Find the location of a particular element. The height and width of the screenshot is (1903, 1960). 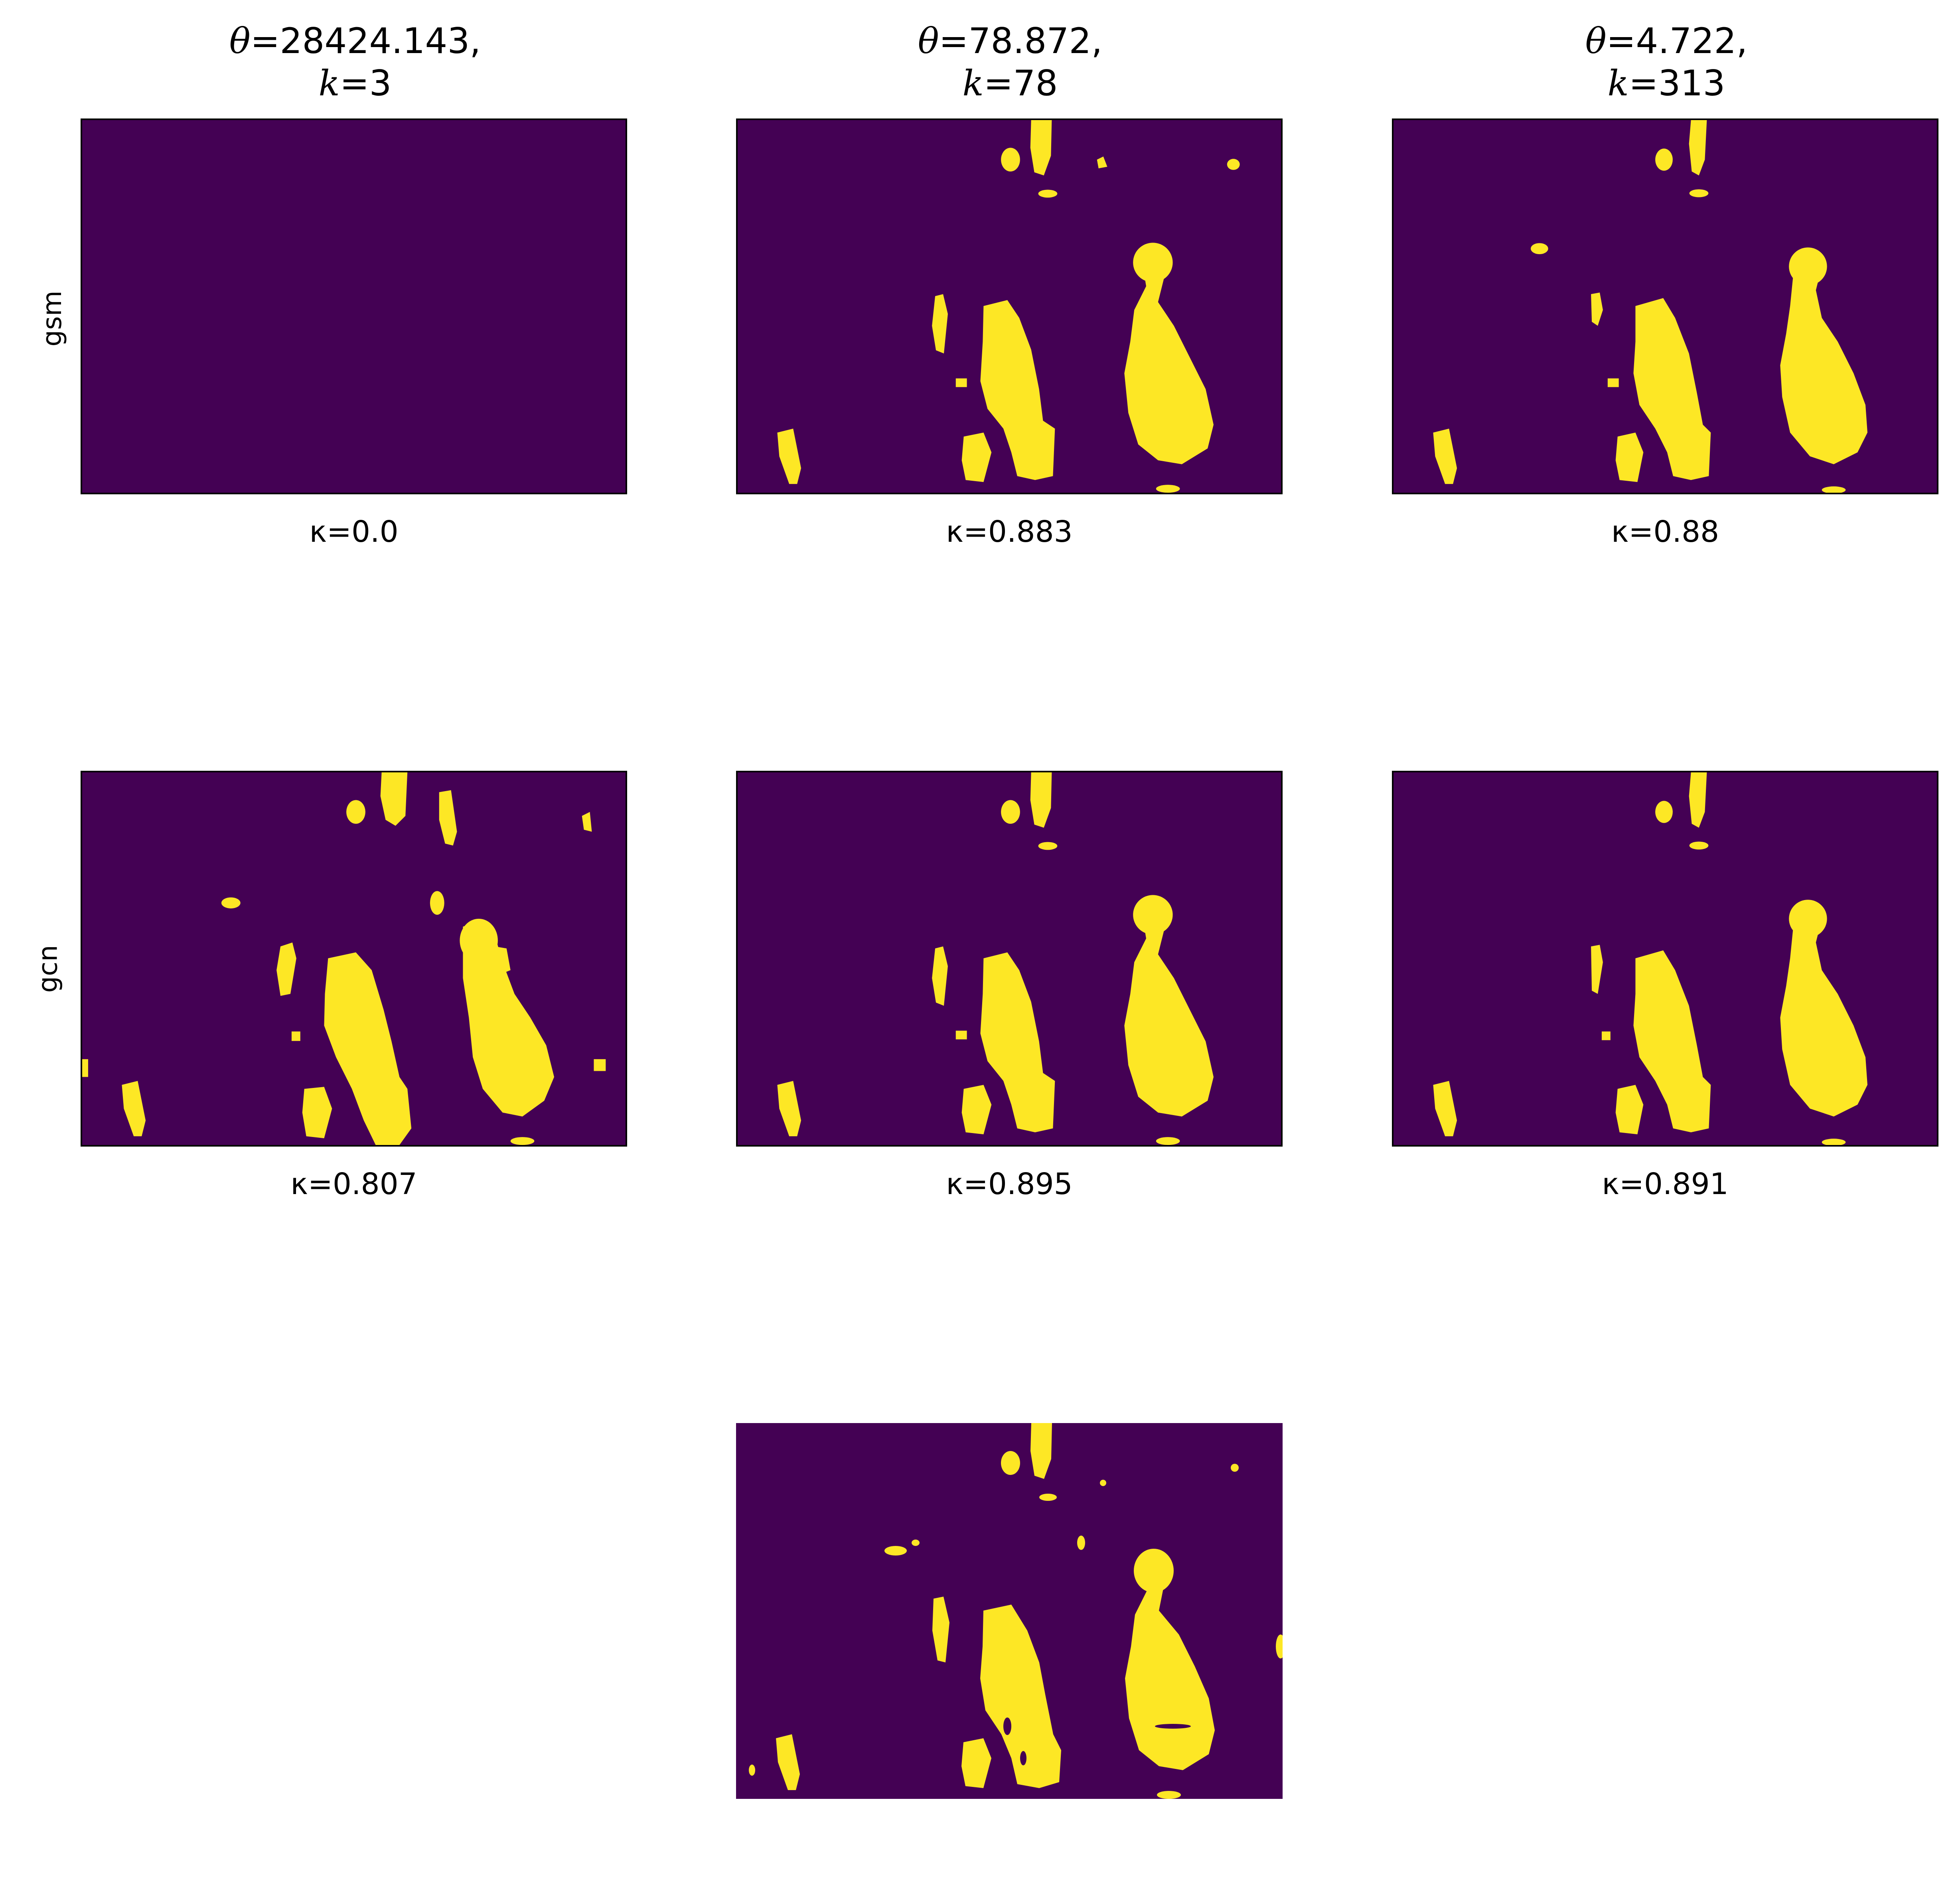

kappa-gsm-1: κ=0.0 is located at coordinates (354, 532).